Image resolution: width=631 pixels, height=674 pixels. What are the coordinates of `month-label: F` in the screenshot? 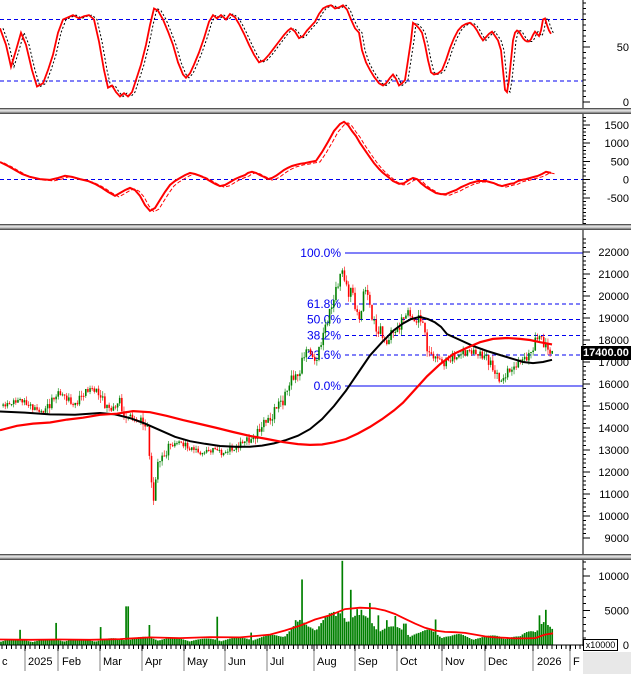 It's located at (576, 662).